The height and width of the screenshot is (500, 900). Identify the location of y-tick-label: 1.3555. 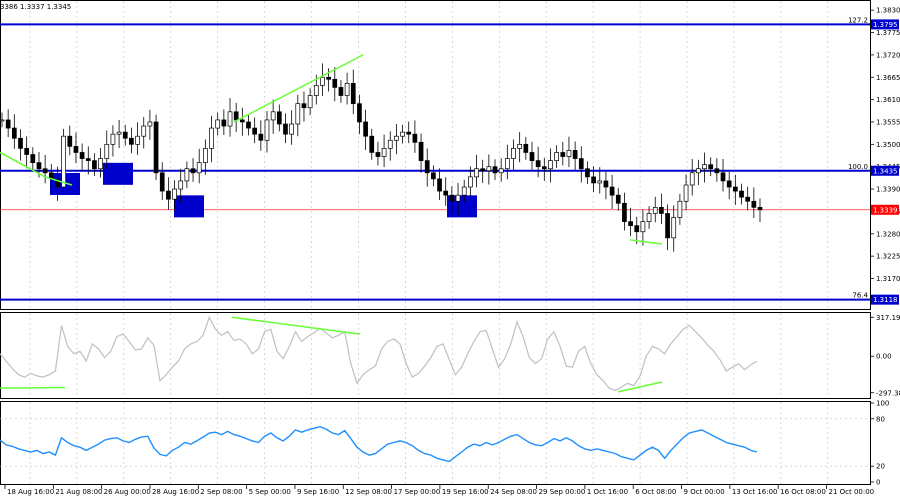
(888, 122).